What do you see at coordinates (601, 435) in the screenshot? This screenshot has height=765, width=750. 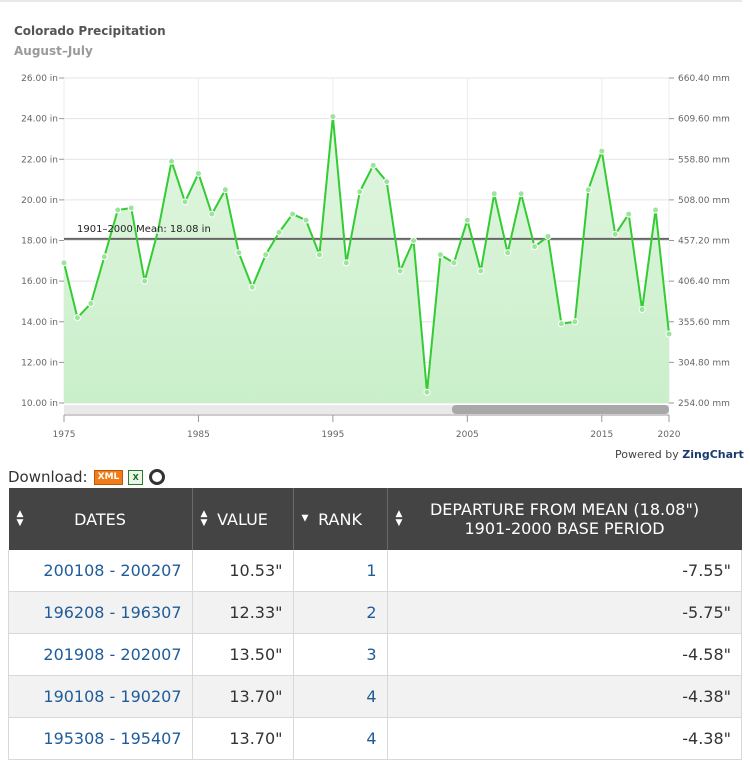 I see `x-tick-label: 2015` at bounding box center [601, 435].